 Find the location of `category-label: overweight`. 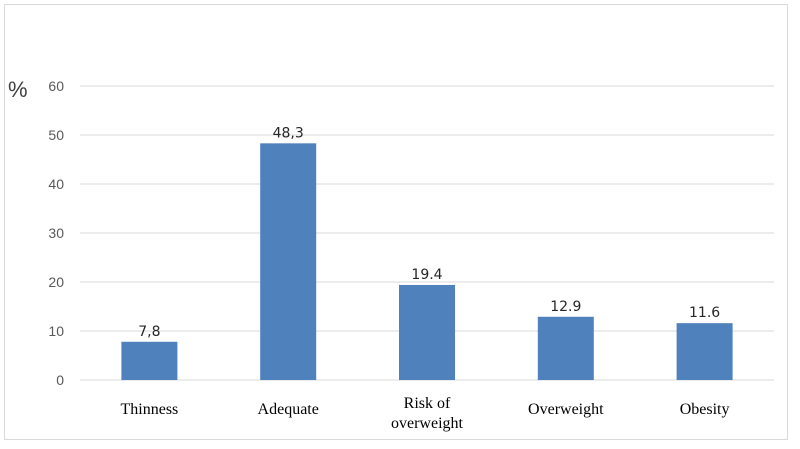

category-label: overweight is located at coordinates (427, 423).